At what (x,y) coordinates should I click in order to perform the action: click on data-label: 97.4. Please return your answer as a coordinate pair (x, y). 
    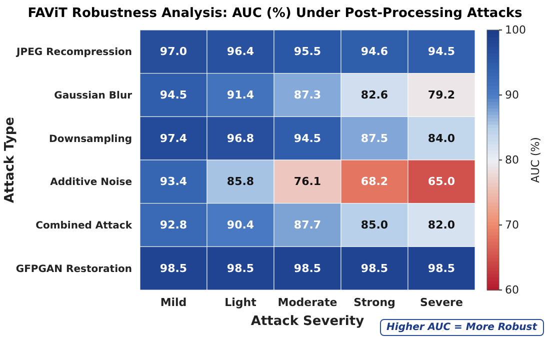
    Looking at the image, I should click on (174, 138).